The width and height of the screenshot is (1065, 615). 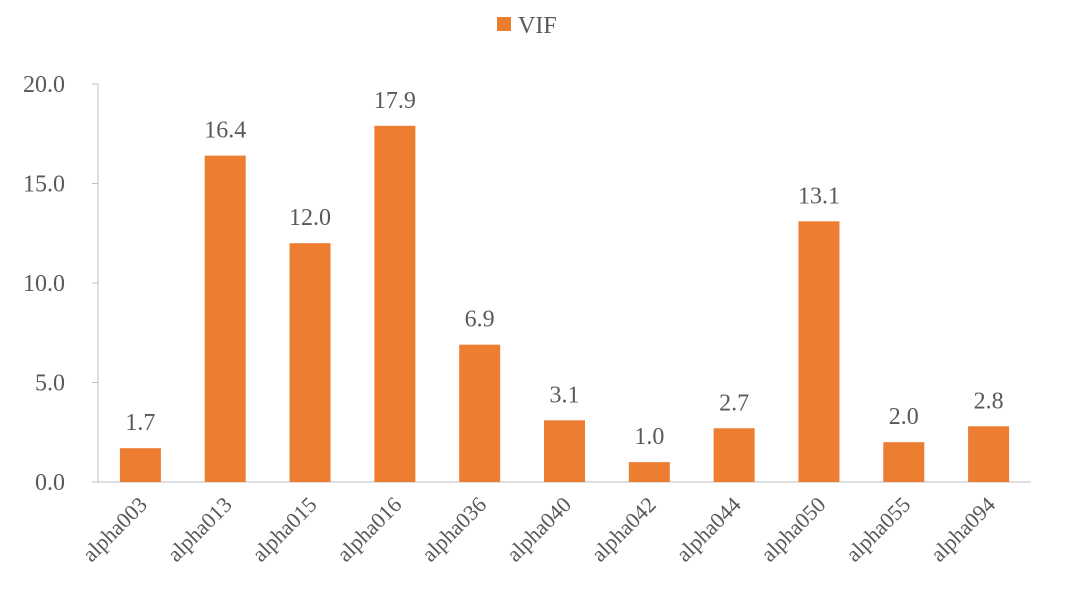 What do you see at coordinates (819, 351) in the screenshot?
I see `bar-alpha050` at bounding box center [819, 351].